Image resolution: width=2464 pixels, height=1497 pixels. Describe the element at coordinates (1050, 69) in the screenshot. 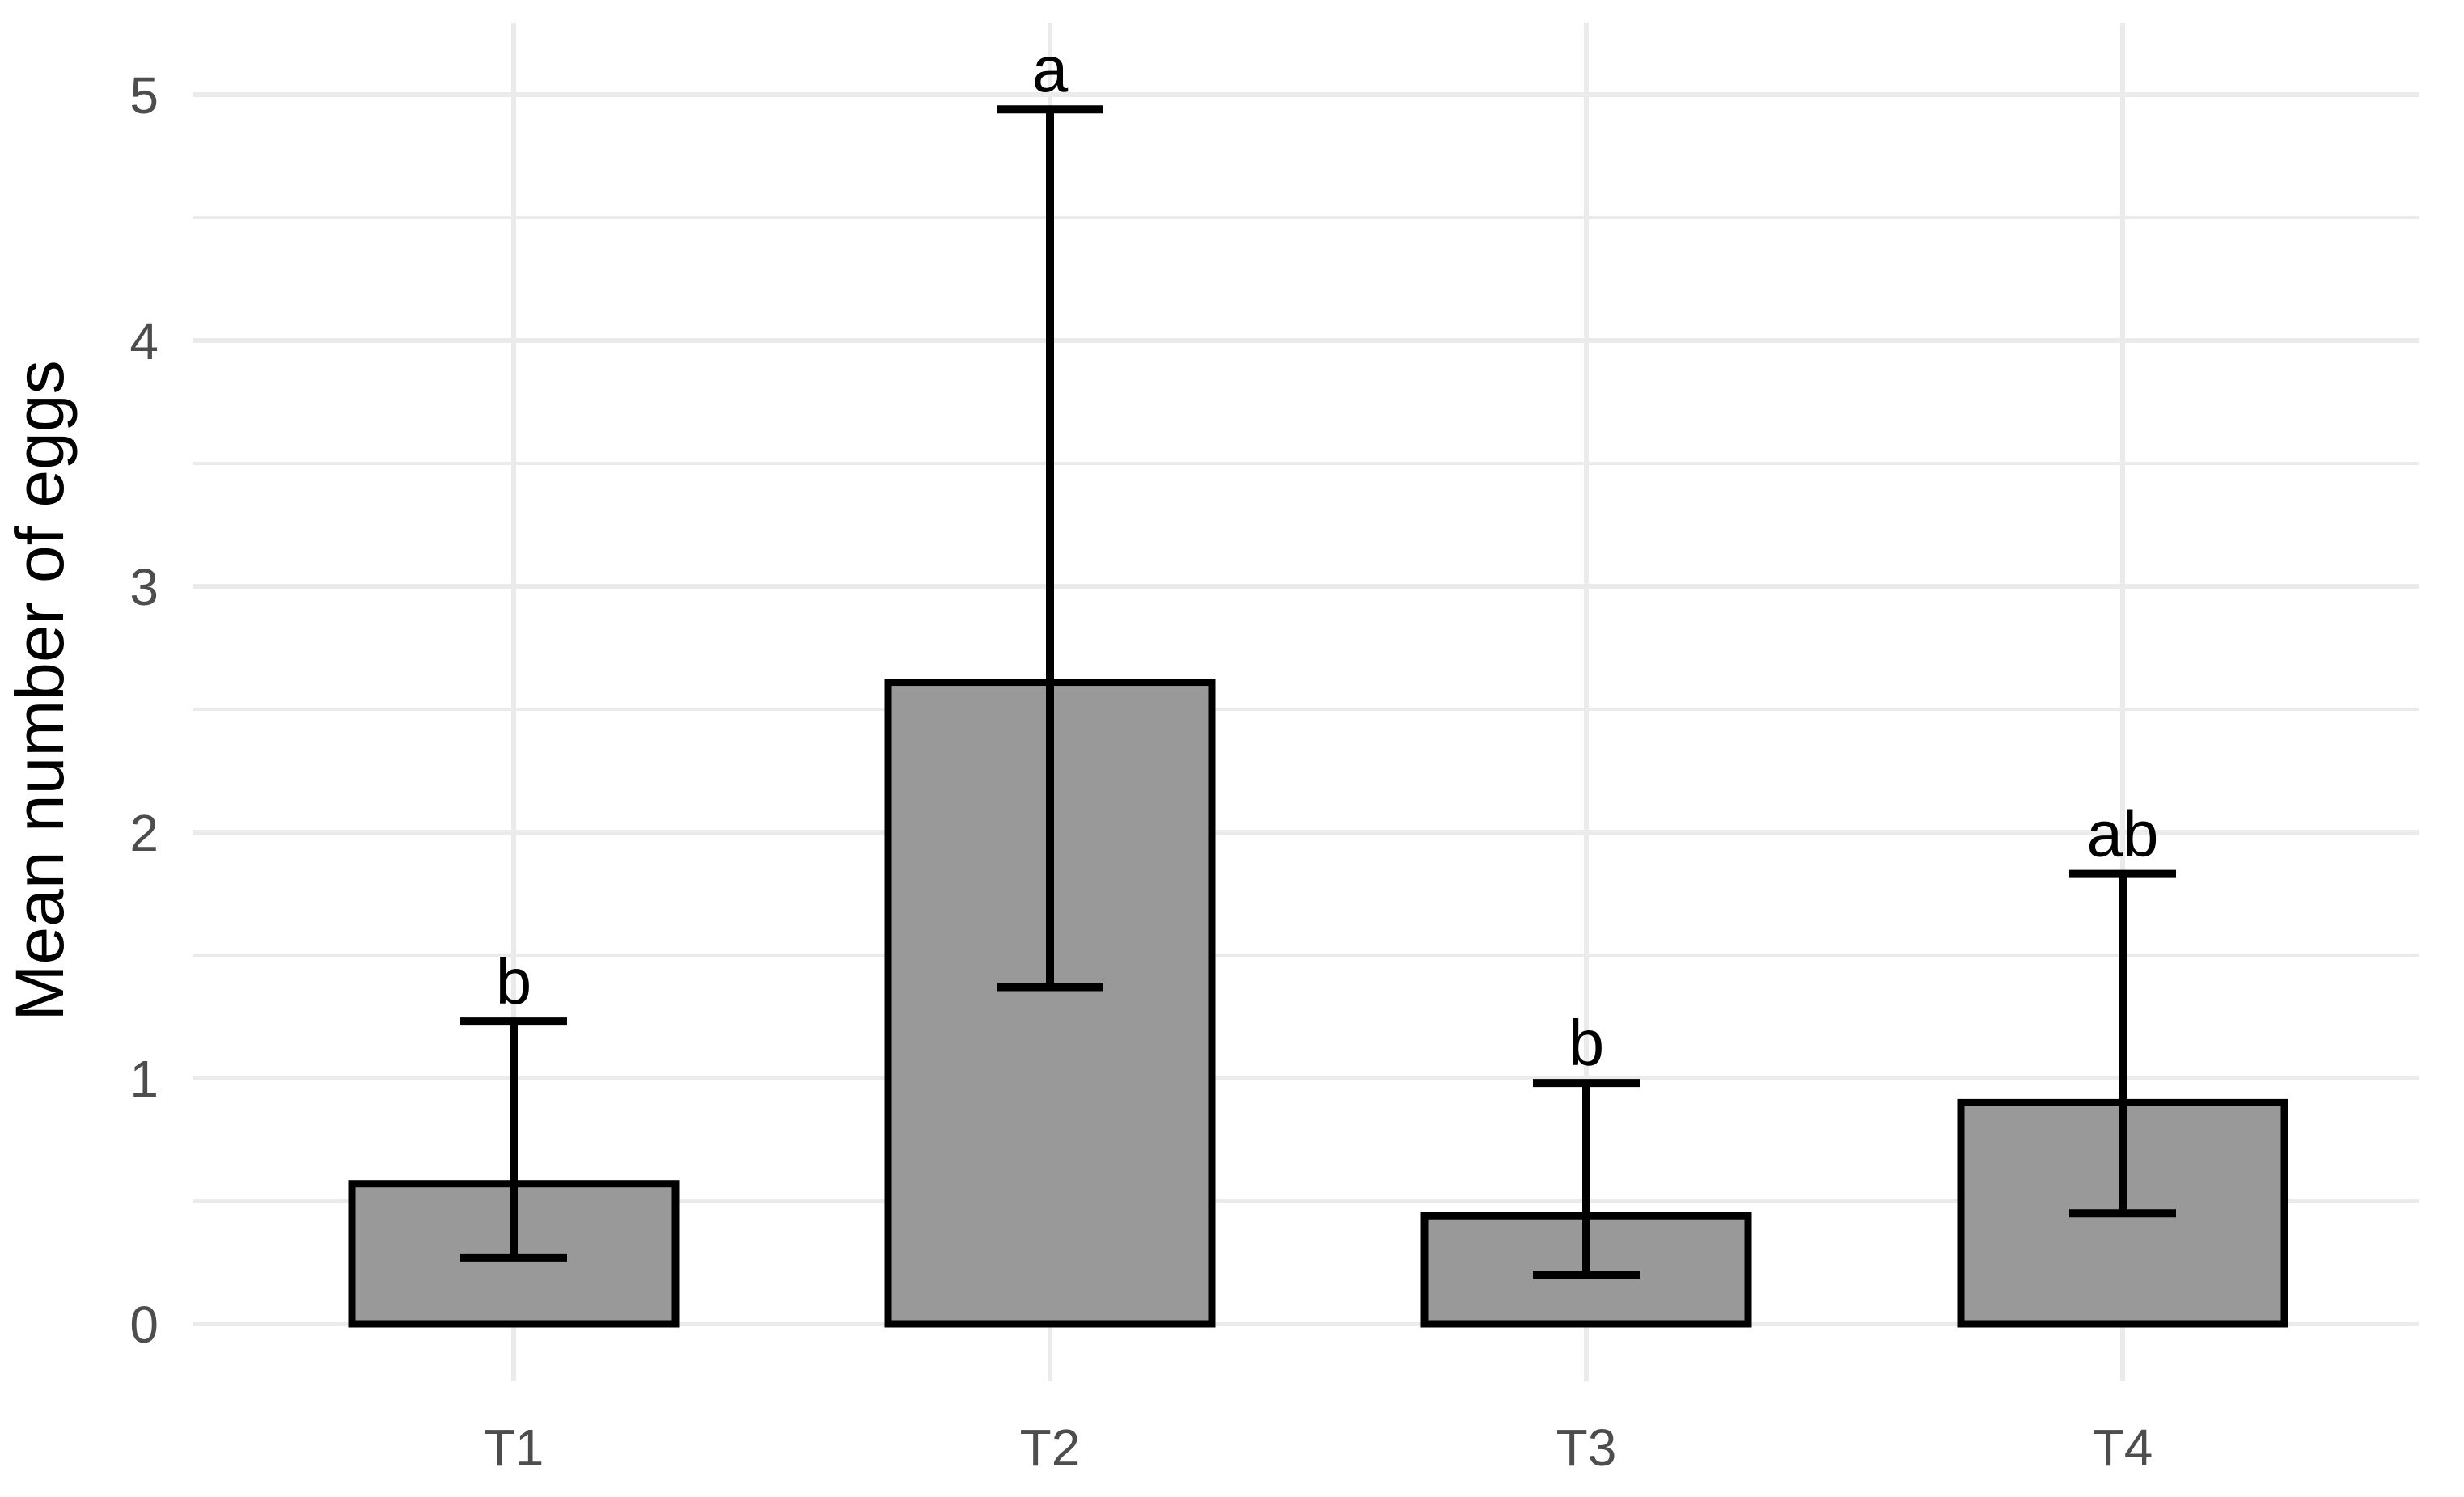

I see `significance-label-T2: a` at that location.